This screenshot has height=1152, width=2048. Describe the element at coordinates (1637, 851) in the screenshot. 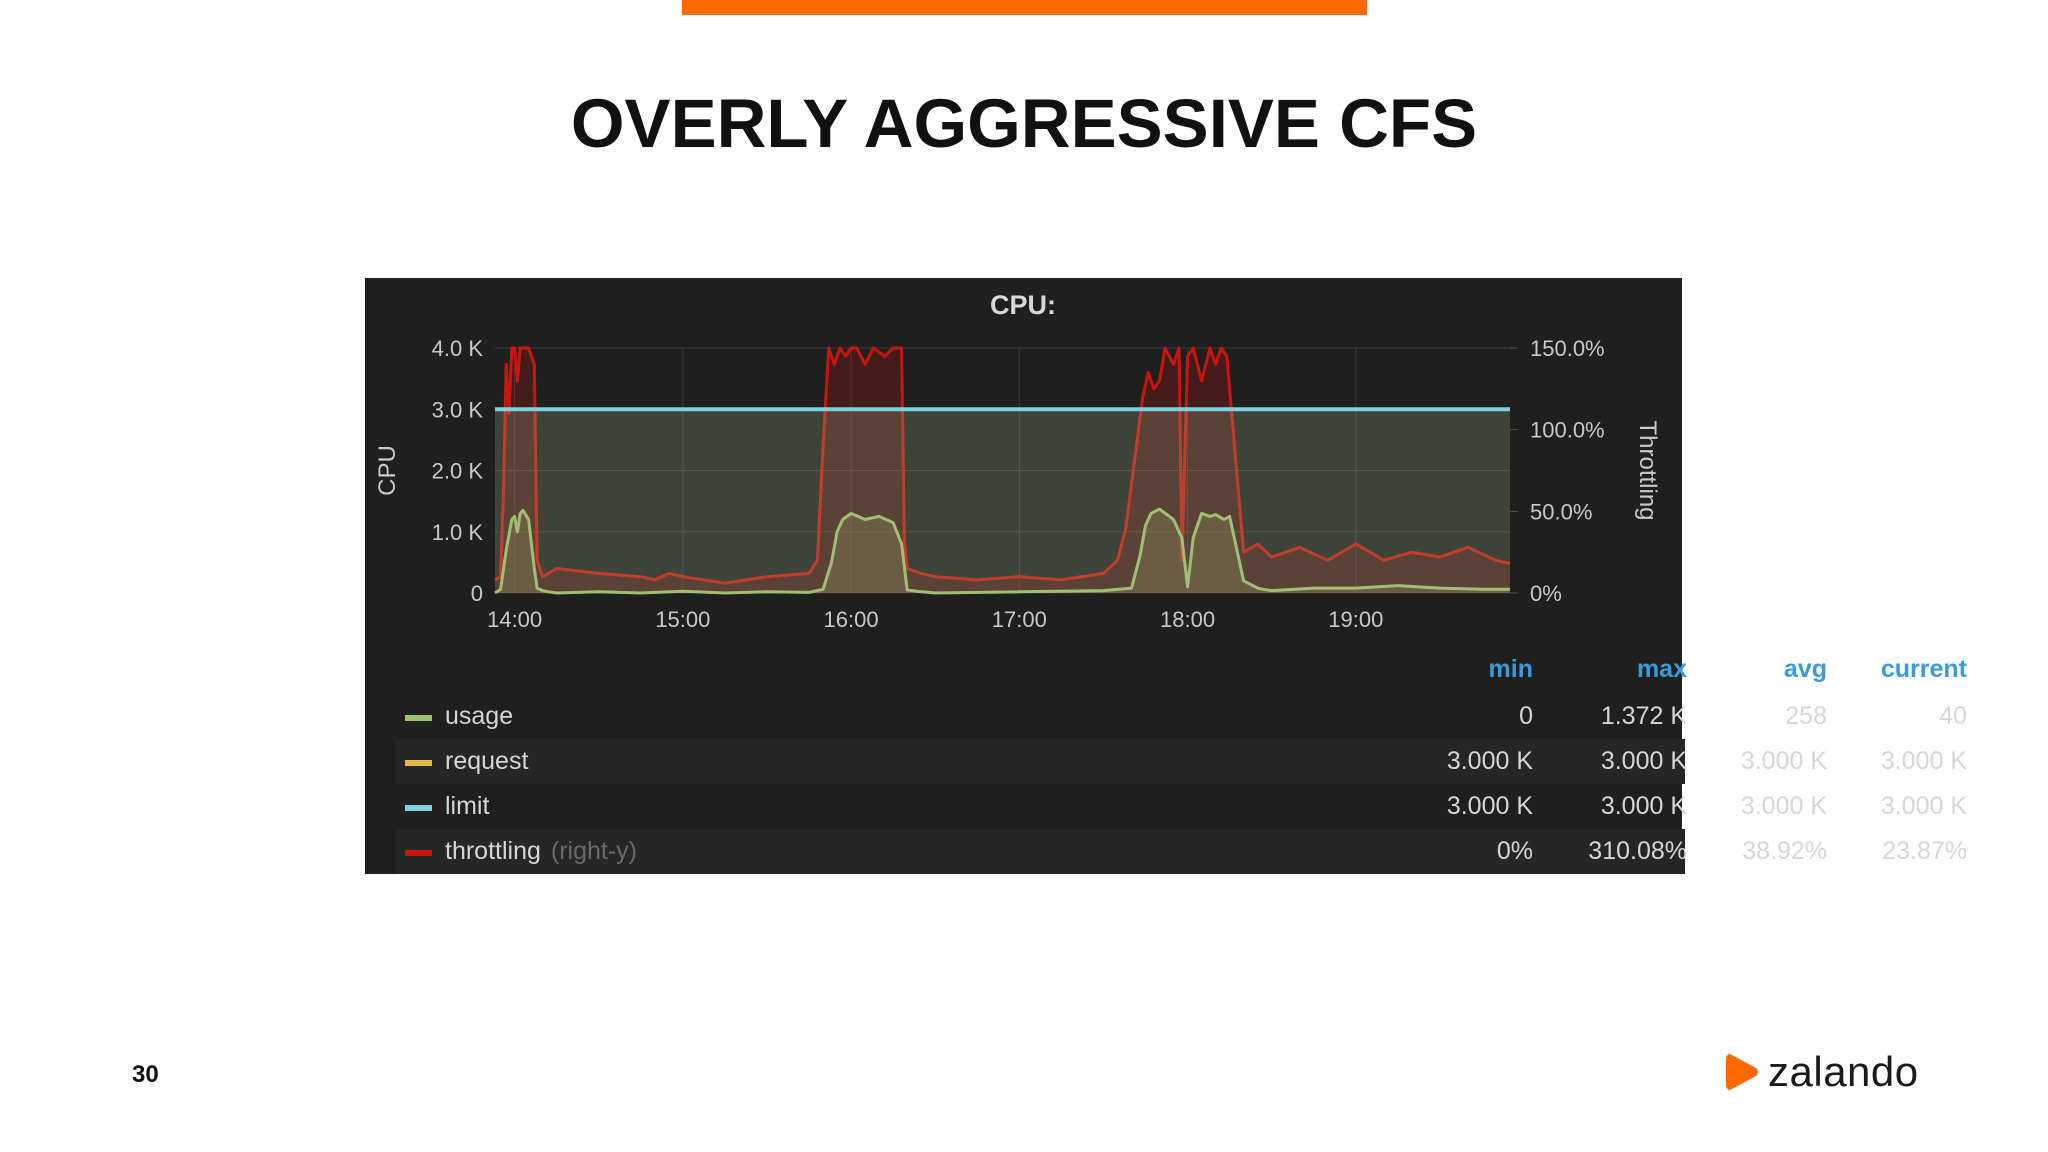

I see `legend-max: 310.08%` at that location.